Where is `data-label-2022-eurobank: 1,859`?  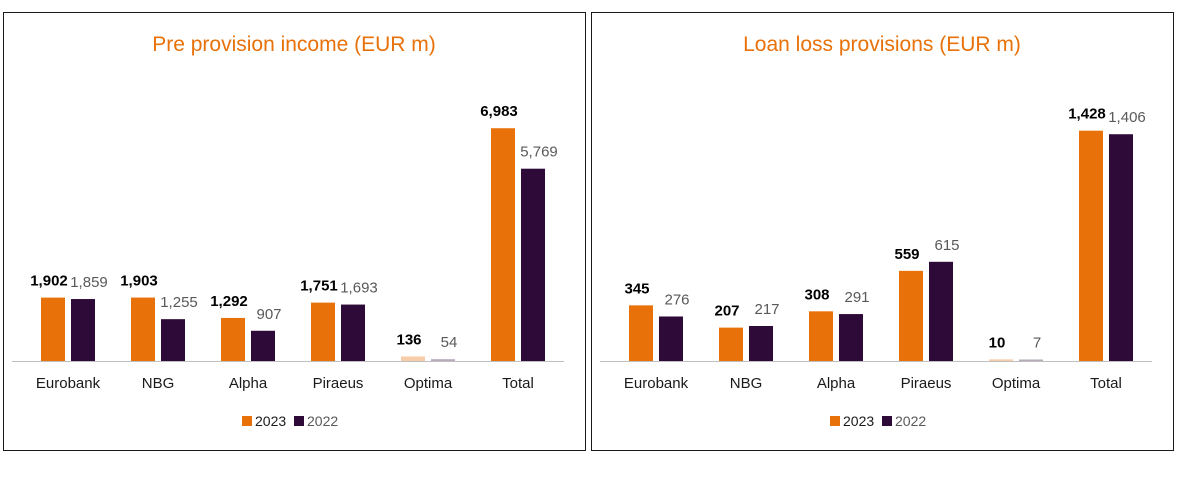
data-label-2022-eurobank: 1,859 is located at coordinates (89, 282).